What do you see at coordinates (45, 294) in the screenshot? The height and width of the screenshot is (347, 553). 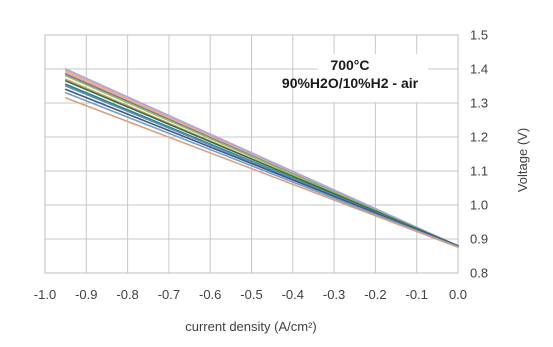 I see `x-tick-label: -1.0` at bounding box center [45, 294].